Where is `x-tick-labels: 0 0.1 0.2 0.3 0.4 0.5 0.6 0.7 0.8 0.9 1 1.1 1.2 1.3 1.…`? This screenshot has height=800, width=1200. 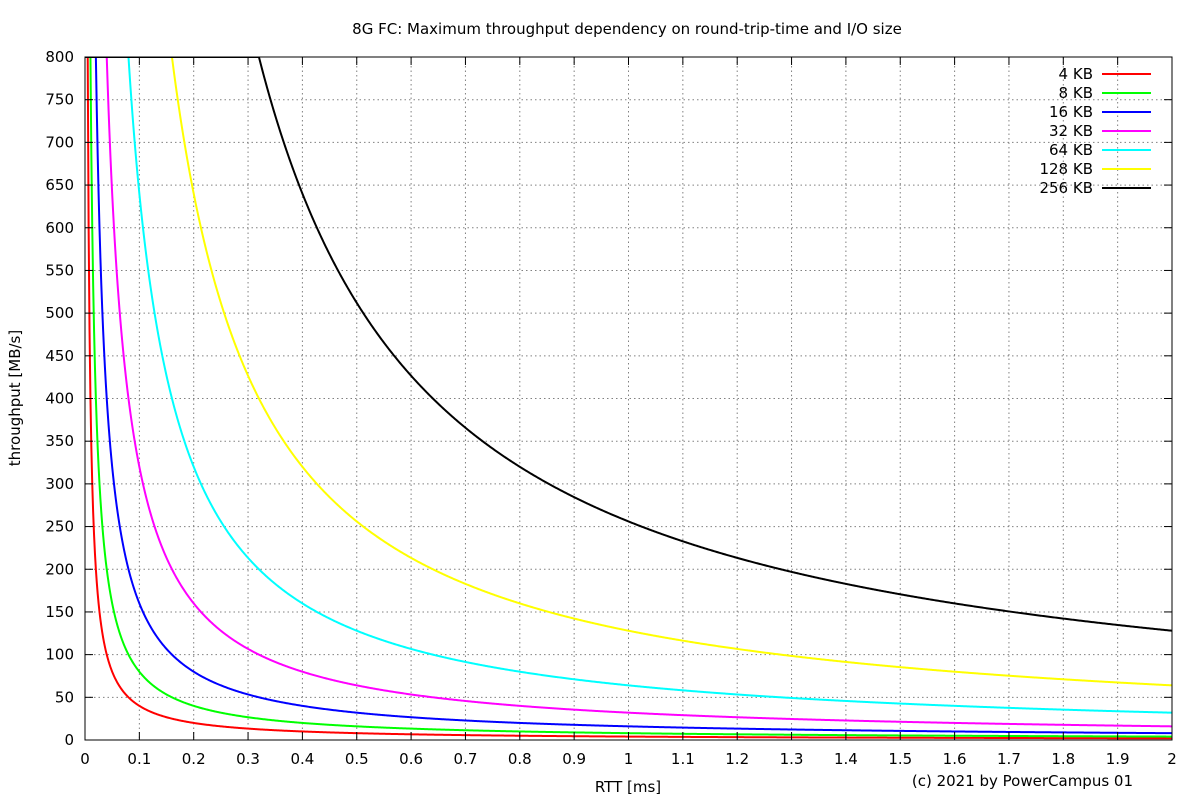
x-tick-labels: 0 0.1 0.2 0.3 0.4 0.5 0.6 0.7 0.8 0.9 1 1.1 1.2 1.3 1.… is located at coordinates (628, 759).